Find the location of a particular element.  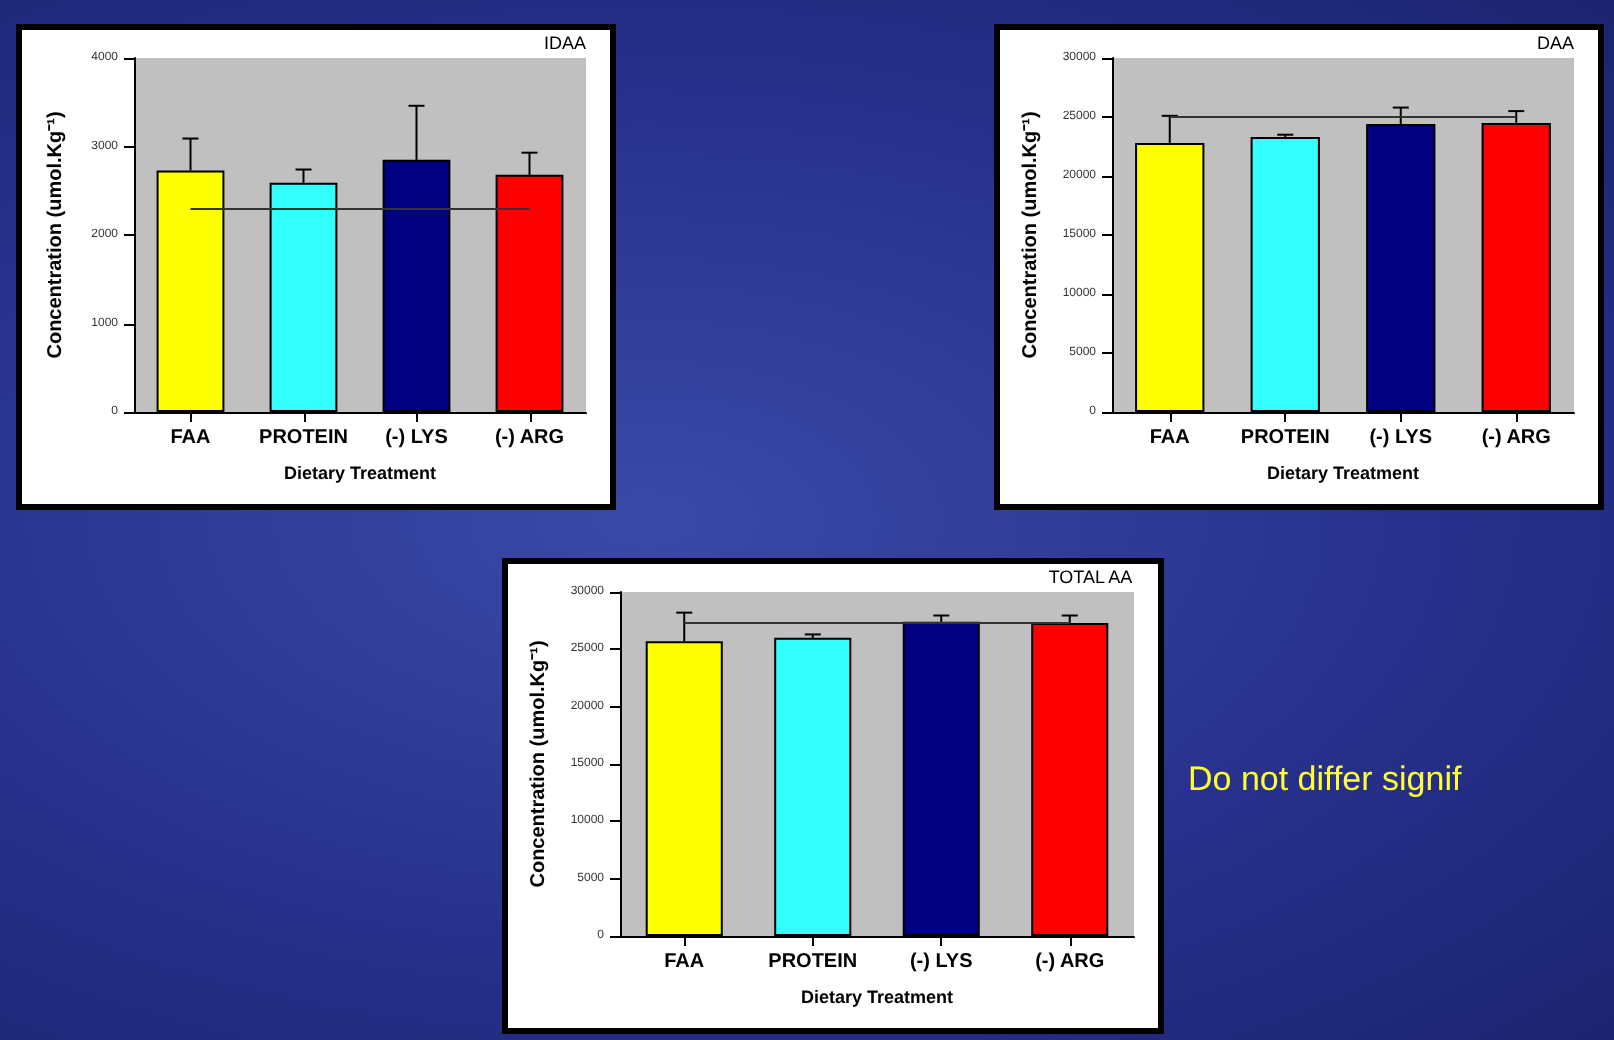

chart-title: DAA is located at coordinates (1555, 43).